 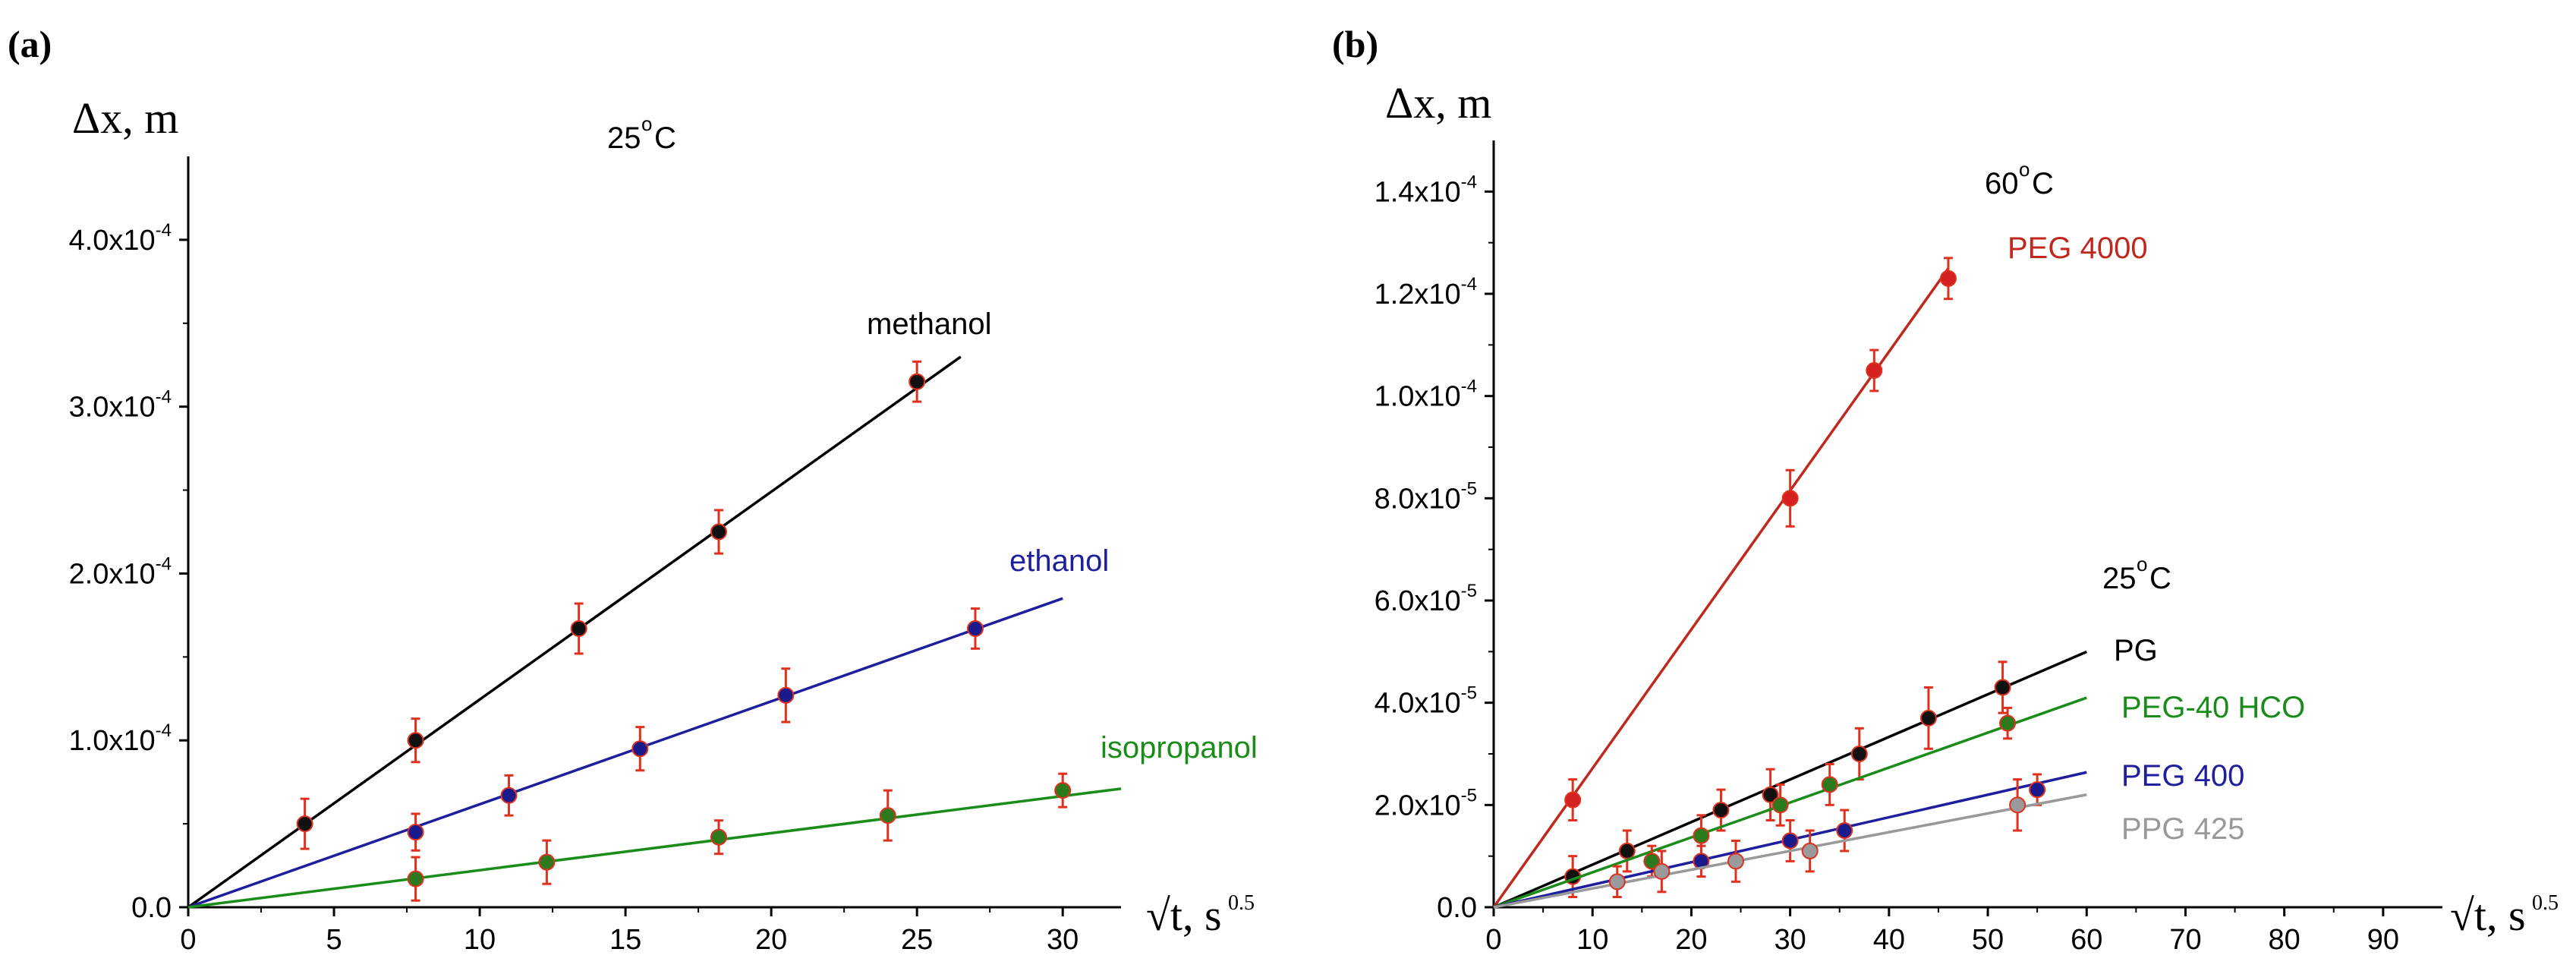 What do you see at coordinates (1426, 701) in the screenshot?
I see `y-tick-label: 4.0x10⁻⁵` at bounding box center [1426, 701].